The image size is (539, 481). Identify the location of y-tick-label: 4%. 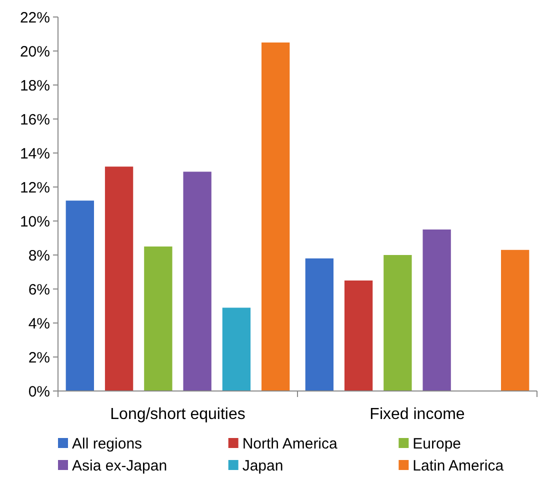
(39, 323).